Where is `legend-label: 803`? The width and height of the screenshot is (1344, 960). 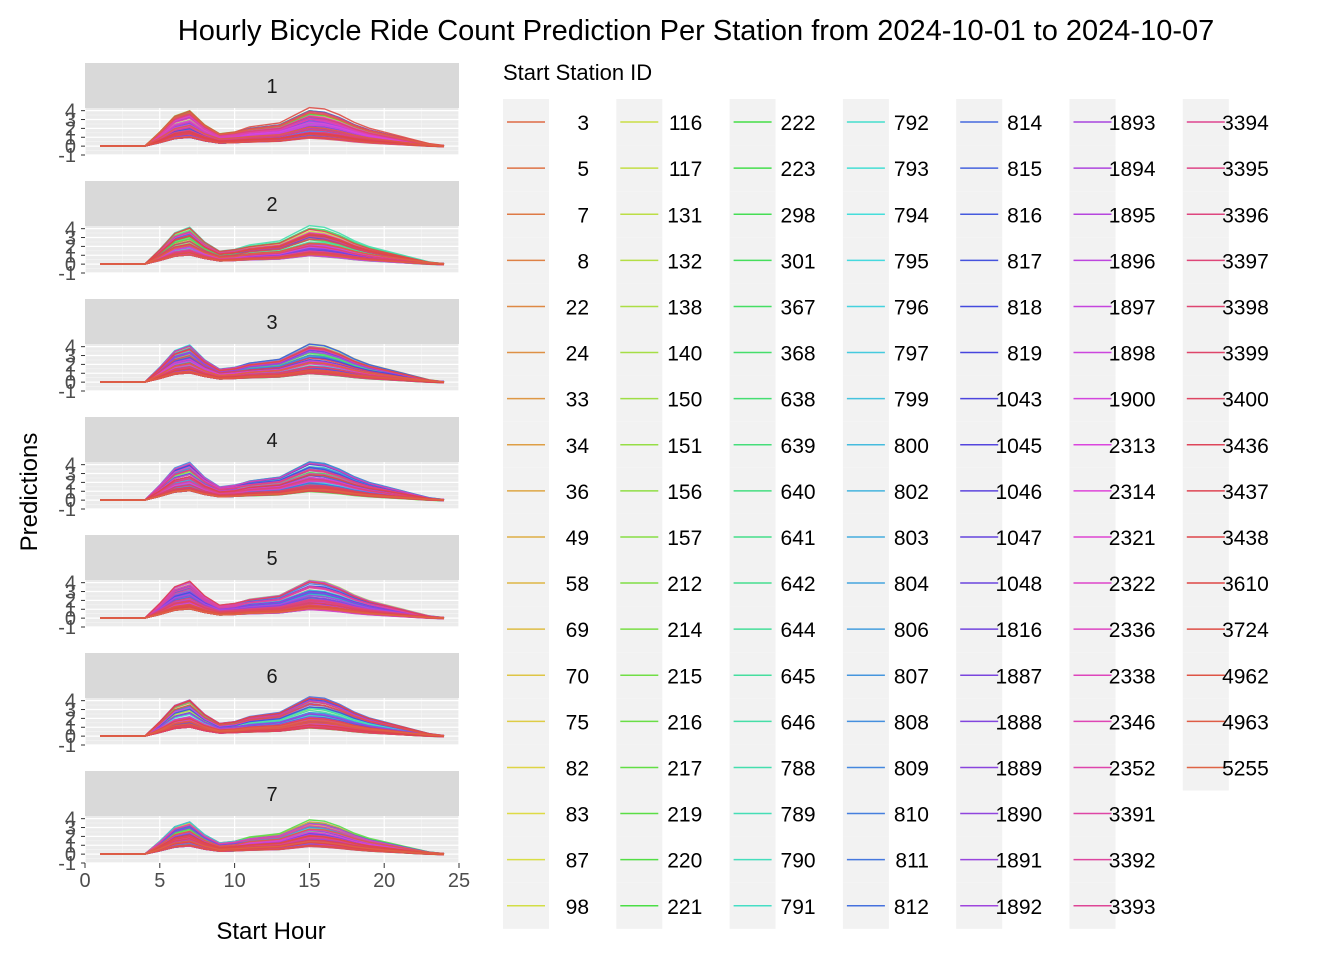 legend-label: 803 is located at coordinates (911, 538).